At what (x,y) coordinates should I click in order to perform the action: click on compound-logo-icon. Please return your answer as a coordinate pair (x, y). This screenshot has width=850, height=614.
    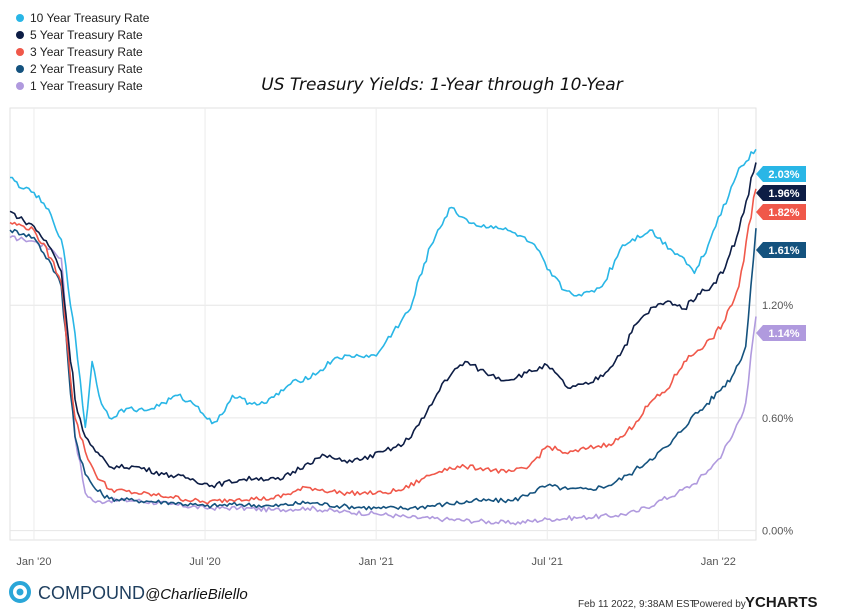
    Looking at the image, I should click on (20, 592).